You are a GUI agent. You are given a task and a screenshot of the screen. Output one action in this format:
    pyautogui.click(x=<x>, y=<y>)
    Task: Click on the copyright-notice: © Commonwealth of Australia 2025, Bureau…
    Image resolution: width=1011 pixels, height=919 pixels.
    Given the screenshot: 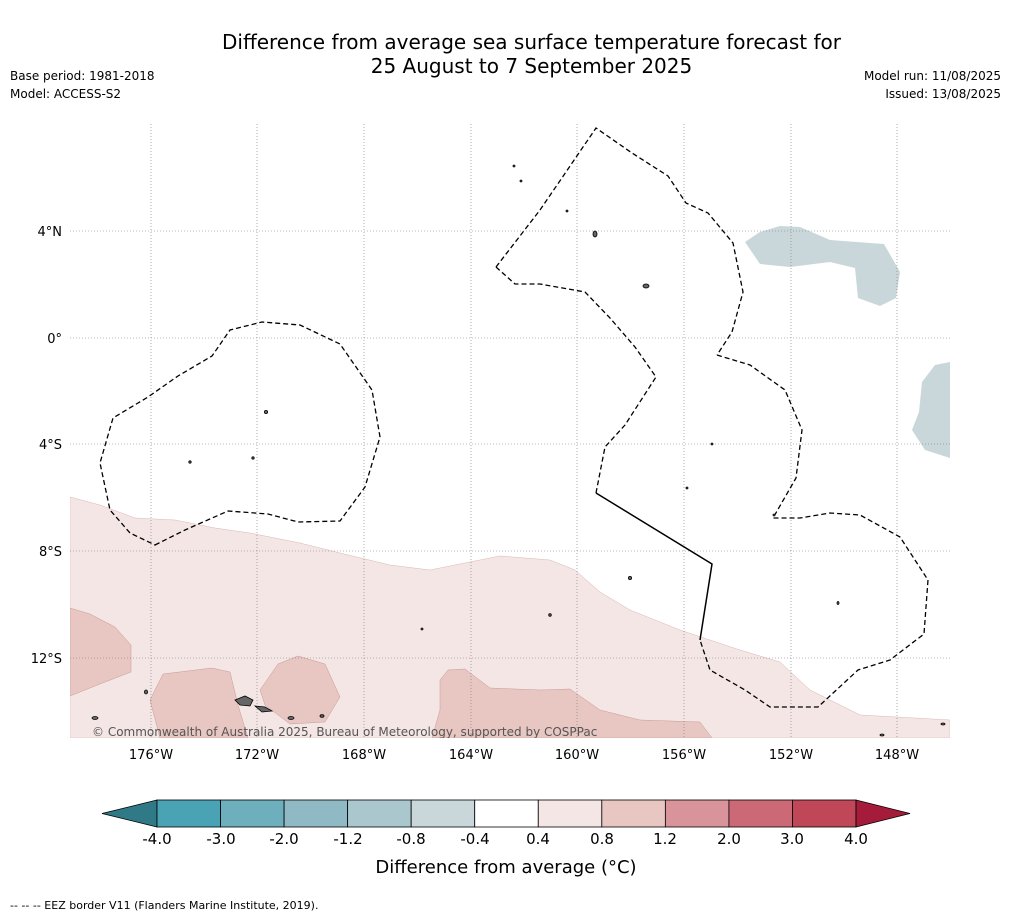 What is the action you would take?
    pyautogui.click(x=344, y=732)
    